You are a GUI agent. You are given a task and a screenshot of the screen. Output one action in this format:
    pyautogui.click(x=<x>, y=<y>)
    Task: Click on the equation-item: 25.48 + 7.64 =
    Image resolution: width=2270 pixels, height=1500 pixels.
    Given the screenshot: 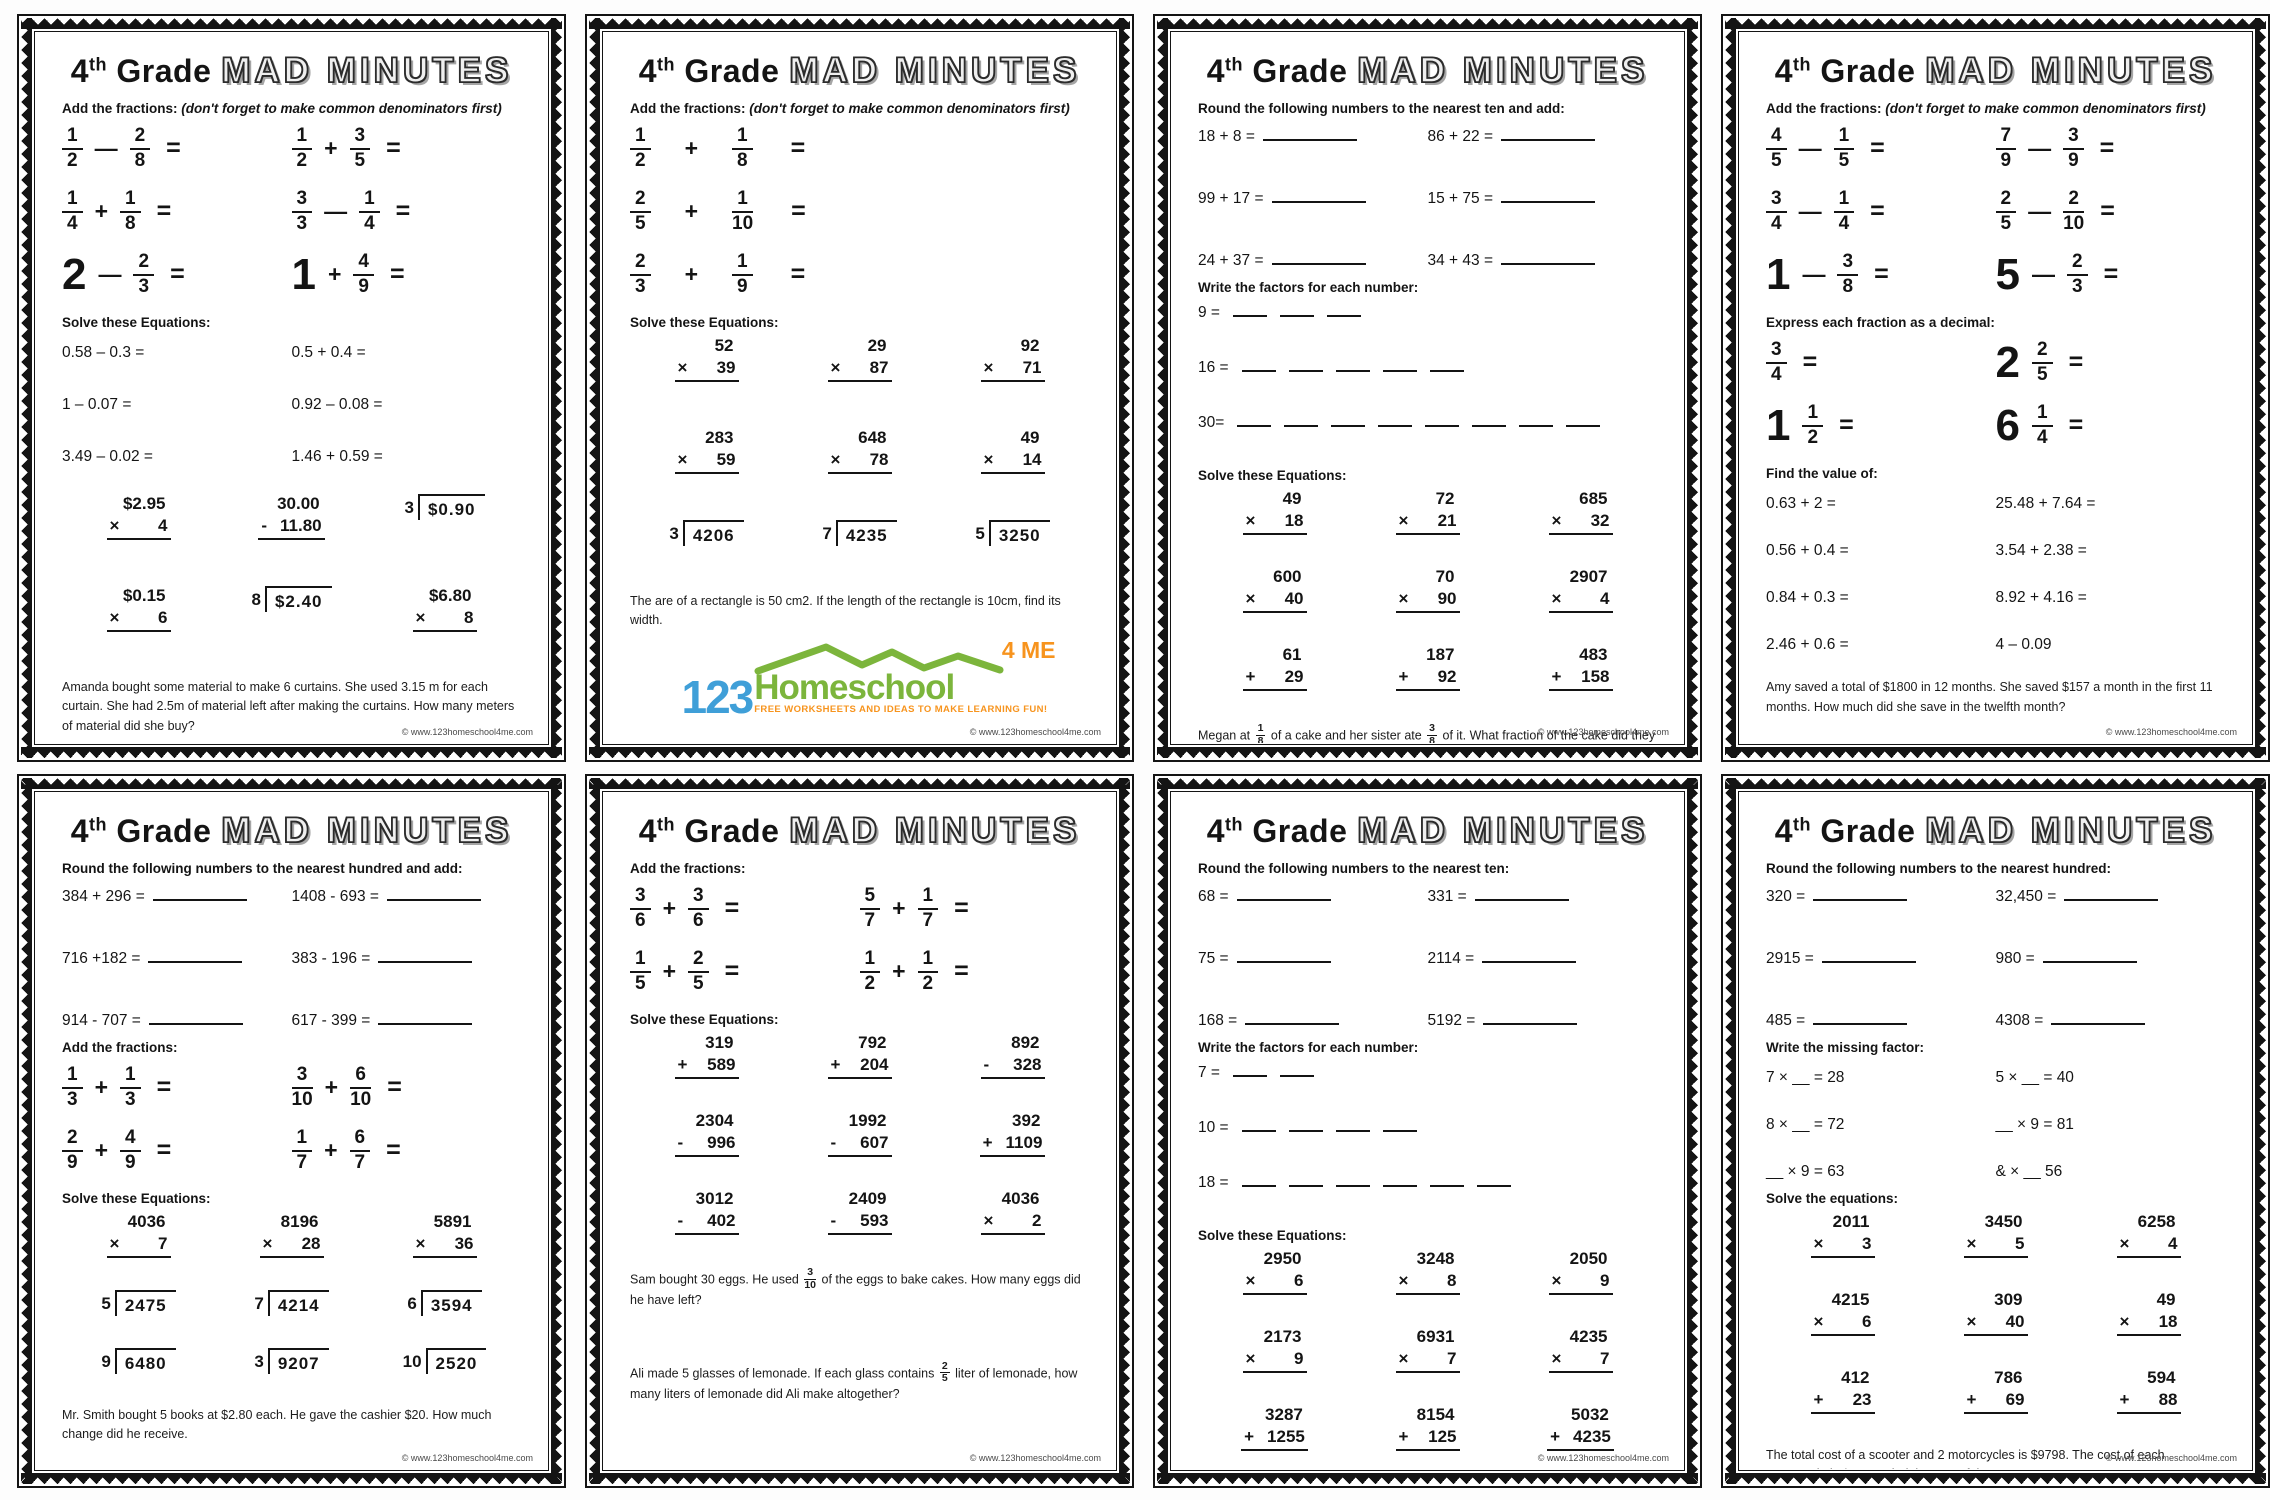 What is the action you would take?
    pyautogui.click(x=2045, y=504)
    